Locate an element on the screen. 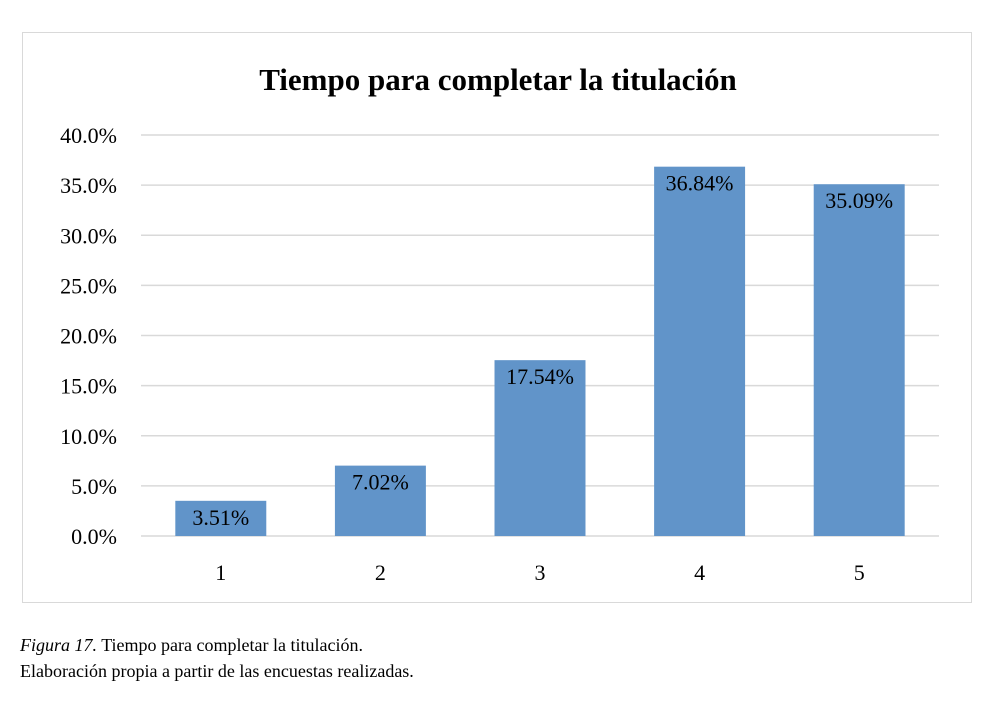 Image resolution: width=983 pixels, height=719 pixels. data-label: 36.84% is located at coordinates (700, 183).